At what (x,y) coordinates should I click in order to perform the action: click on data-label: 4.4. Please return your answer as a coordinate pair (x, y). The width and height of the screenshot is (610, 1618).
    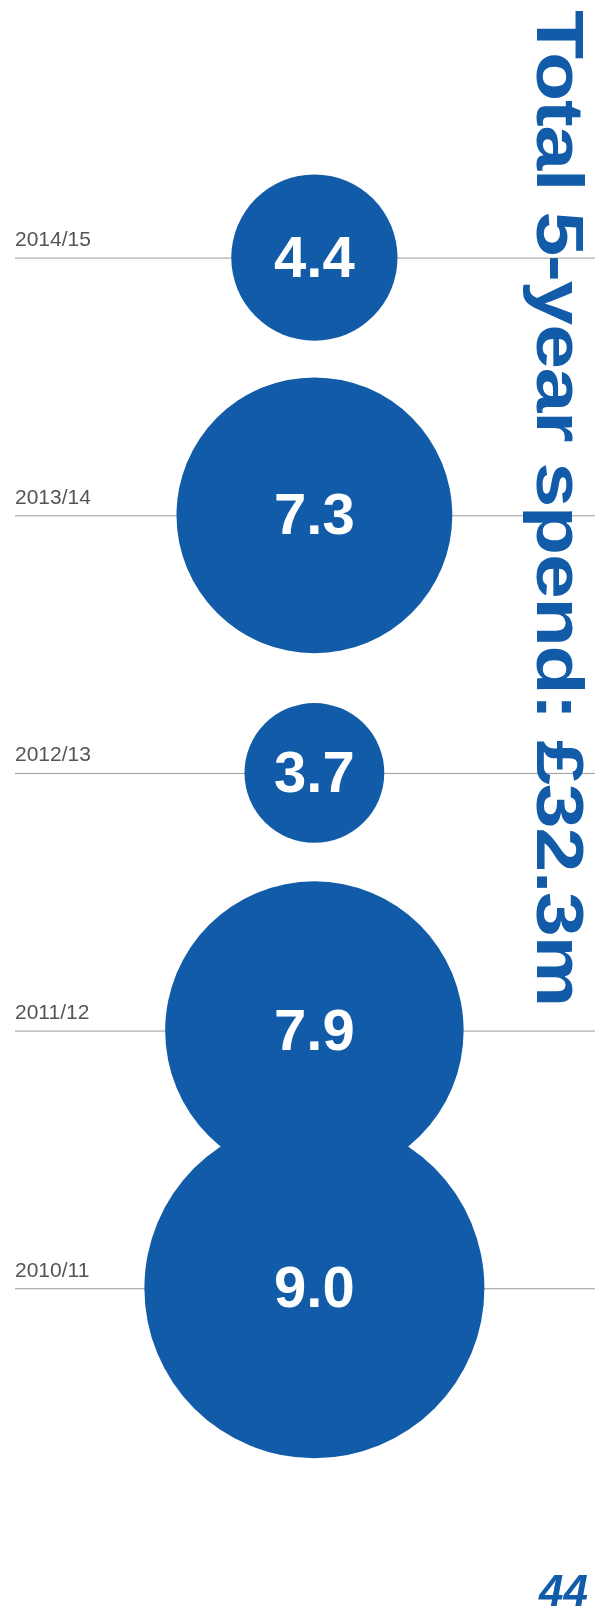
    Looking at the image, I should click on (314, 256).